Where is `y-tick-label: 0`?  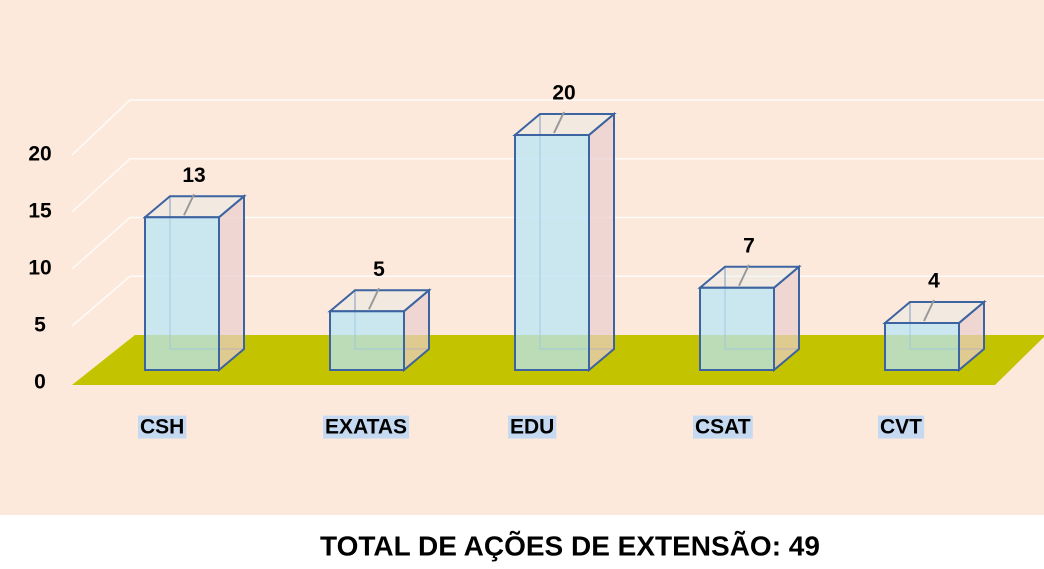 y-tick-label: 0 is located at coordinates (40, 382).